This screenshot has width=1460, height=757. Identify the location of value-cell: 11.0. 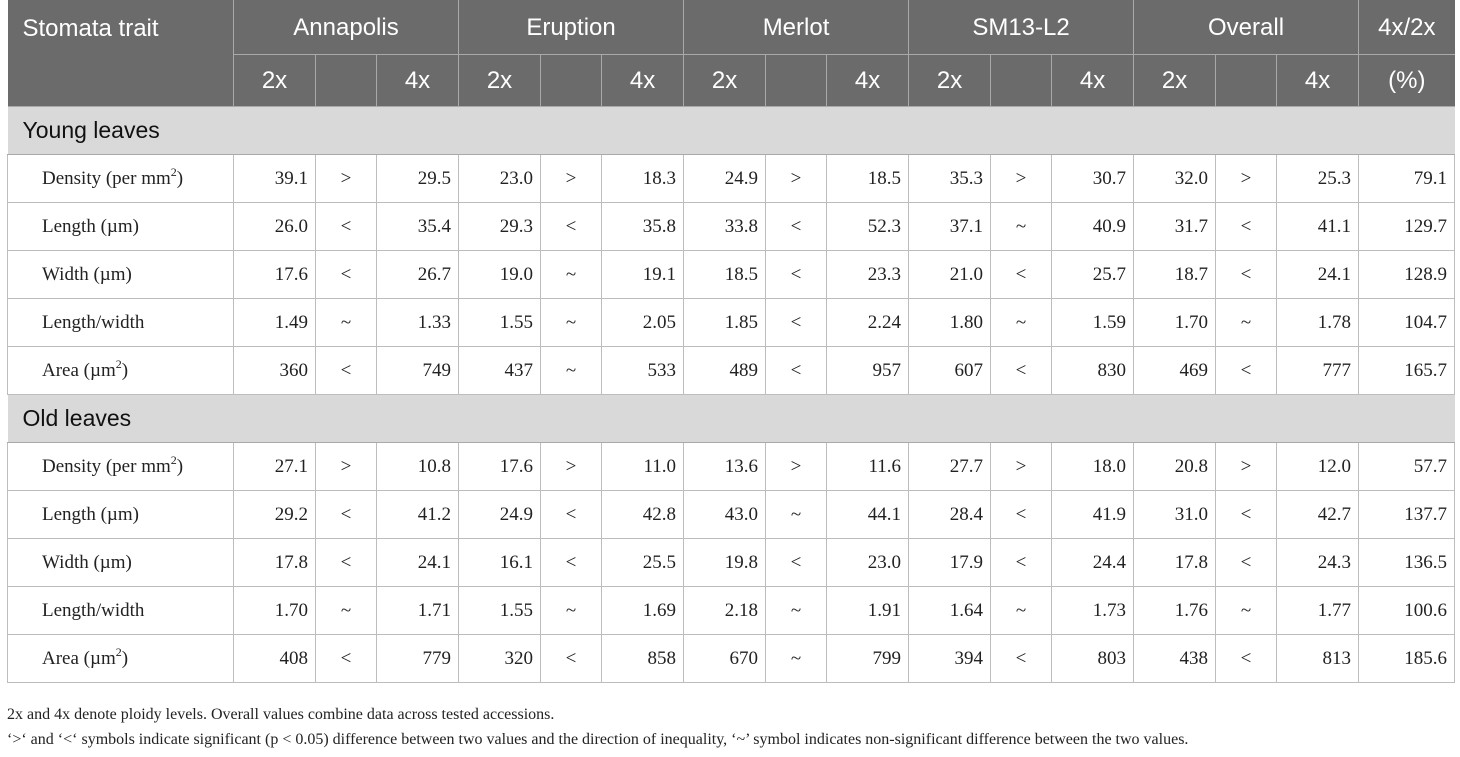
(643, 466).